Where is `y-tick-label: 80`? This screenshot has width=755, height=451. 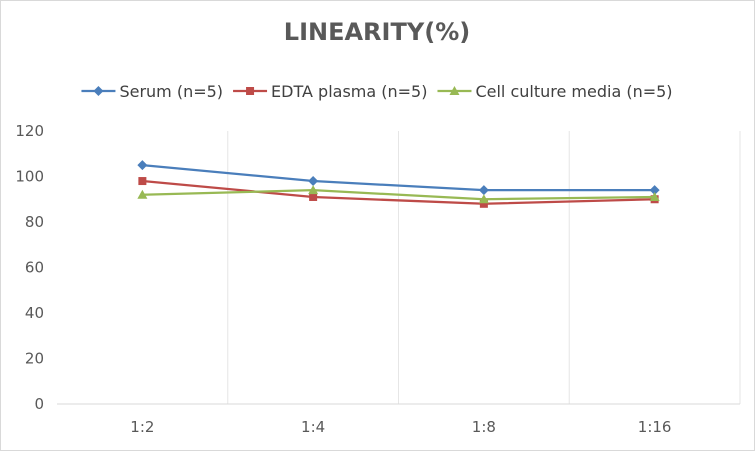
y-tick-label: 80 is located at coordinates (34, 222).